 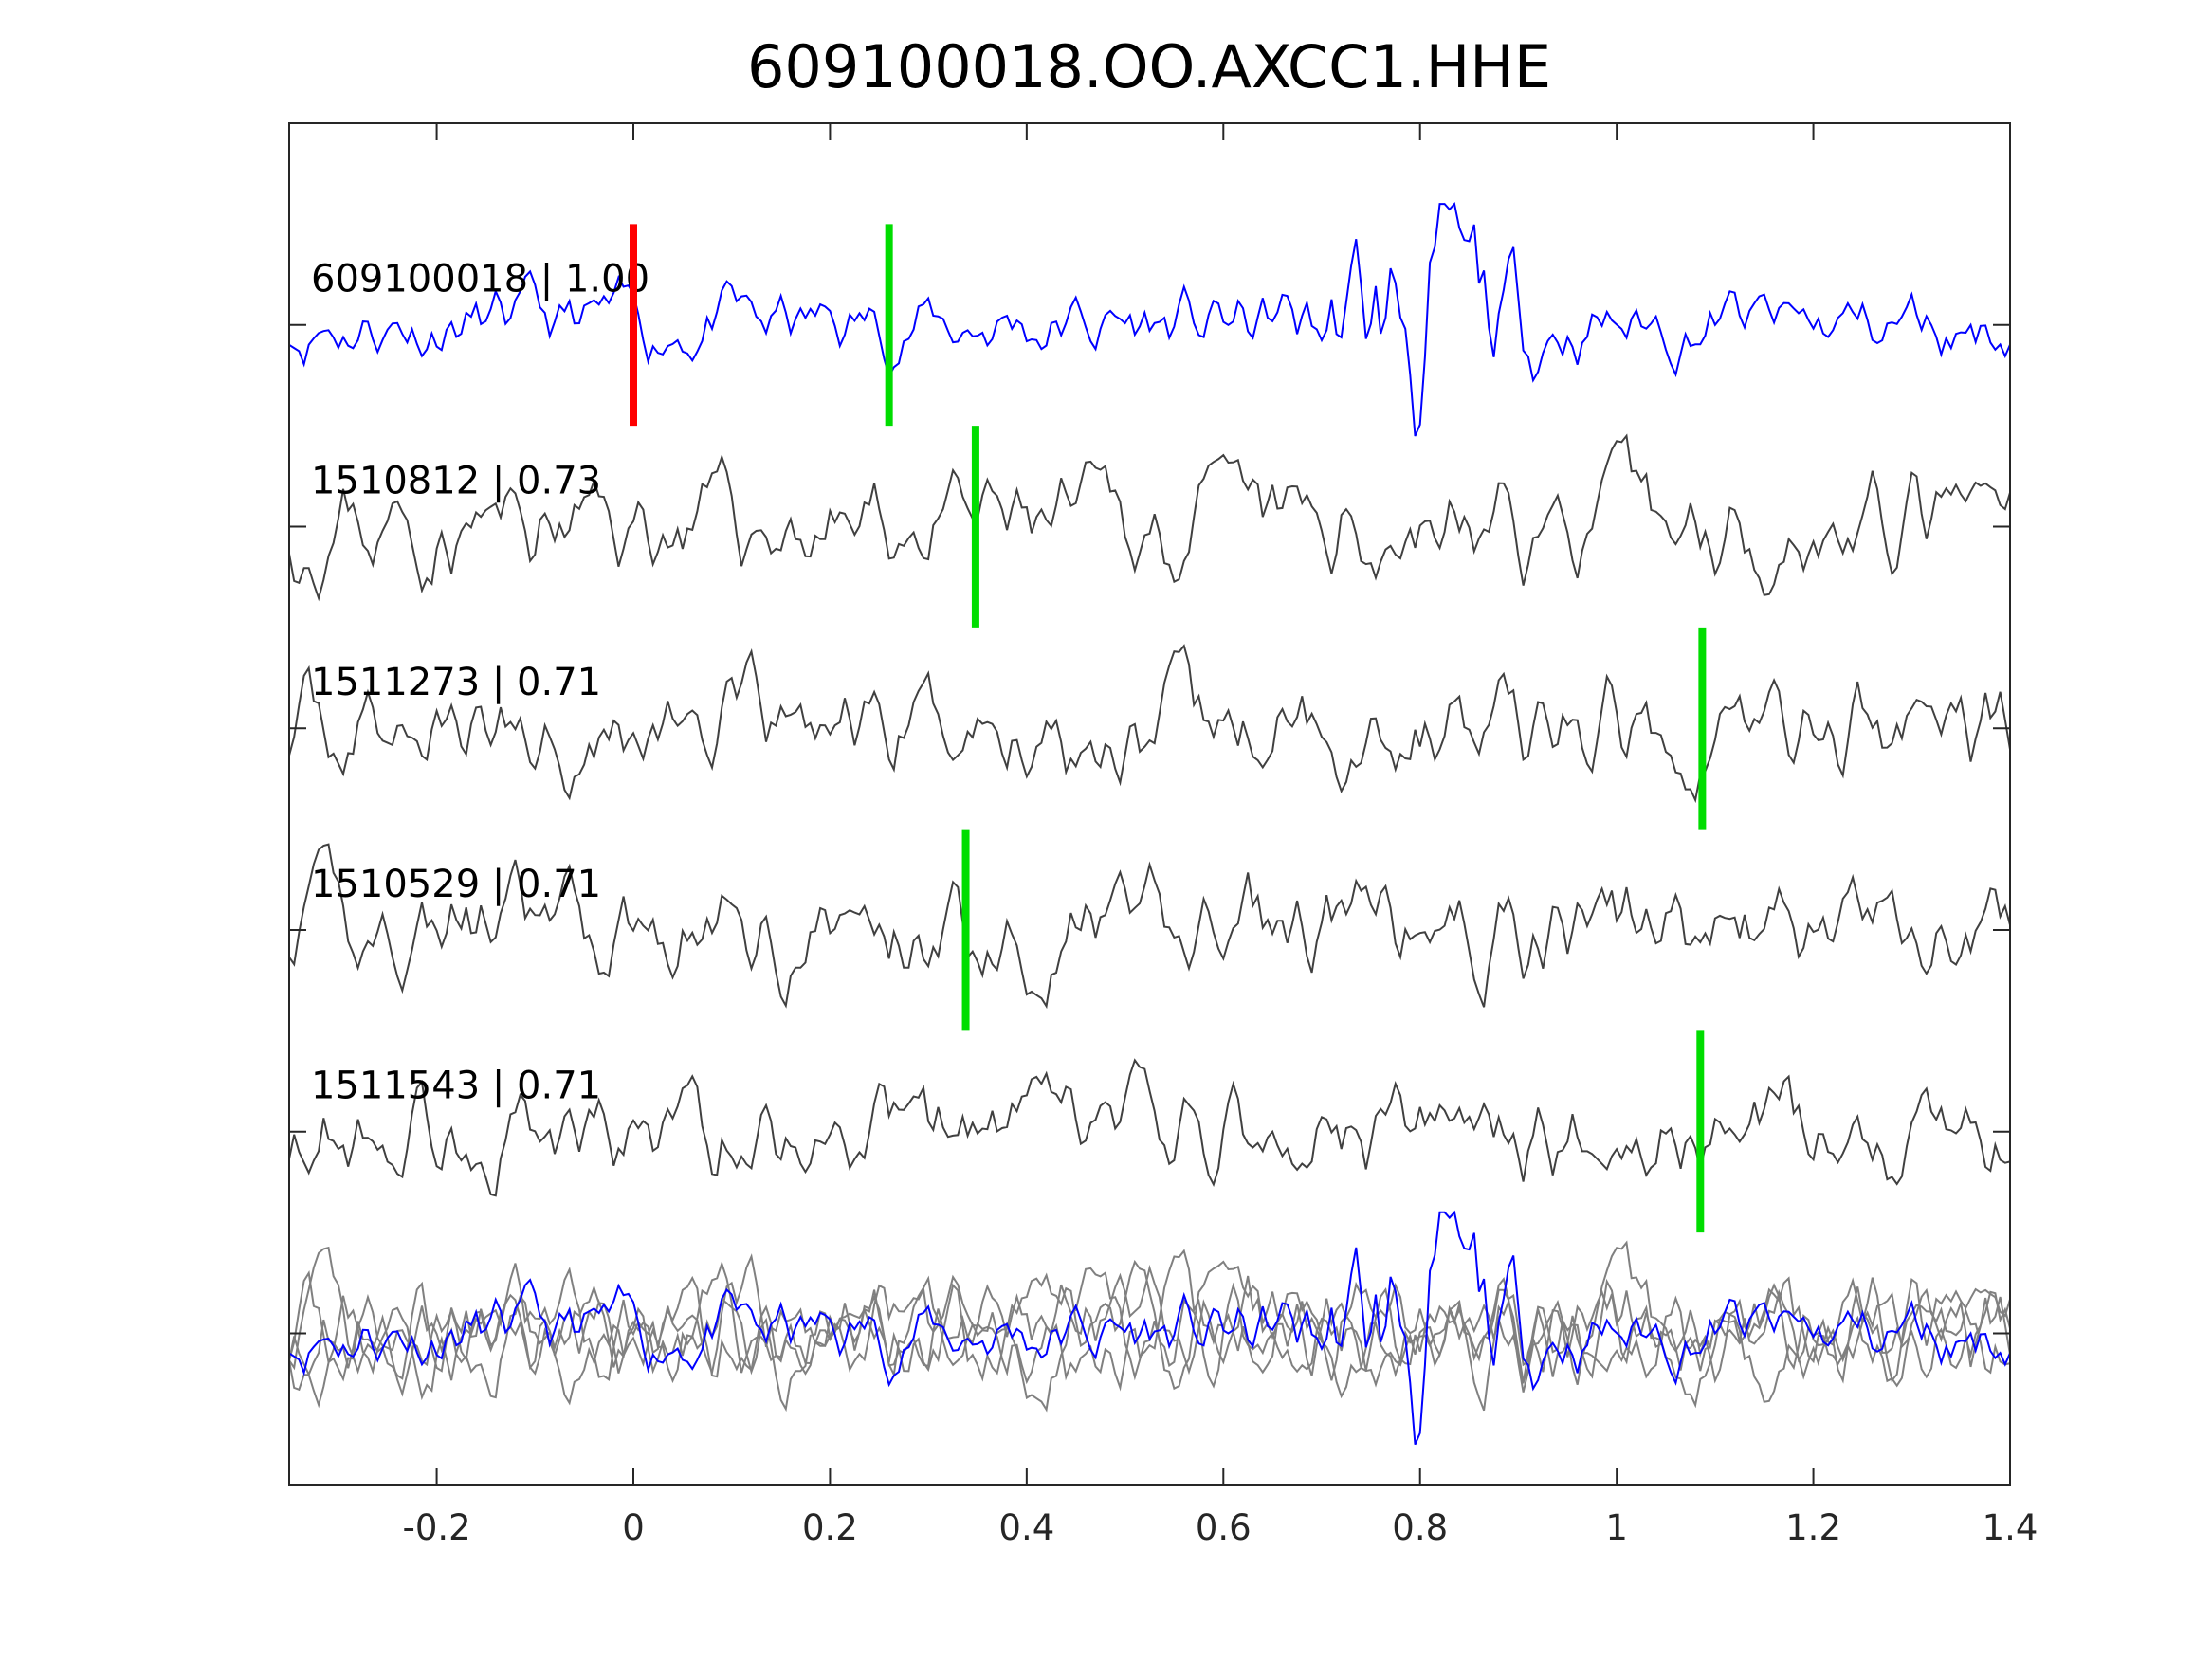 What do you see at coordinates (456, 1086) in the screenshot?
I see `trace-label-4: 1511543 | 0.71` at bounding box center [456, 1086].